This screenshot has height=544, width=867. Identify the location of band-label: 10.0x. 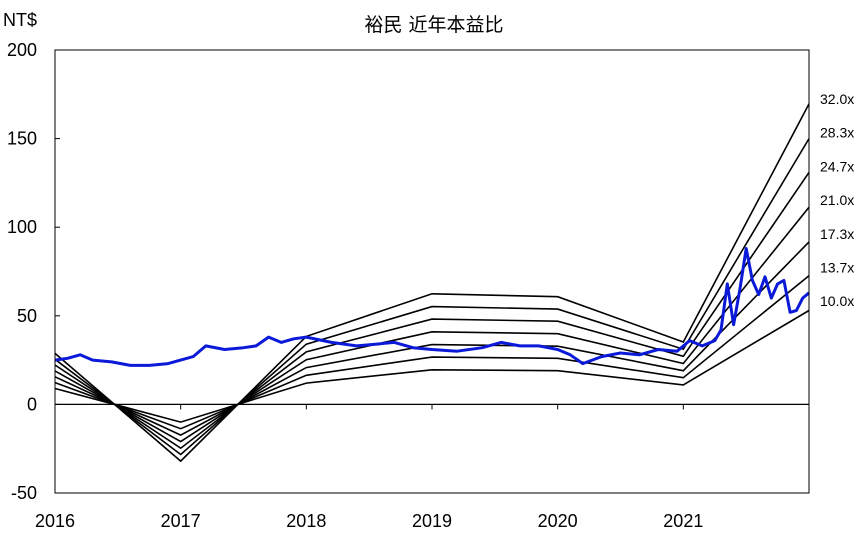
(837, 301).